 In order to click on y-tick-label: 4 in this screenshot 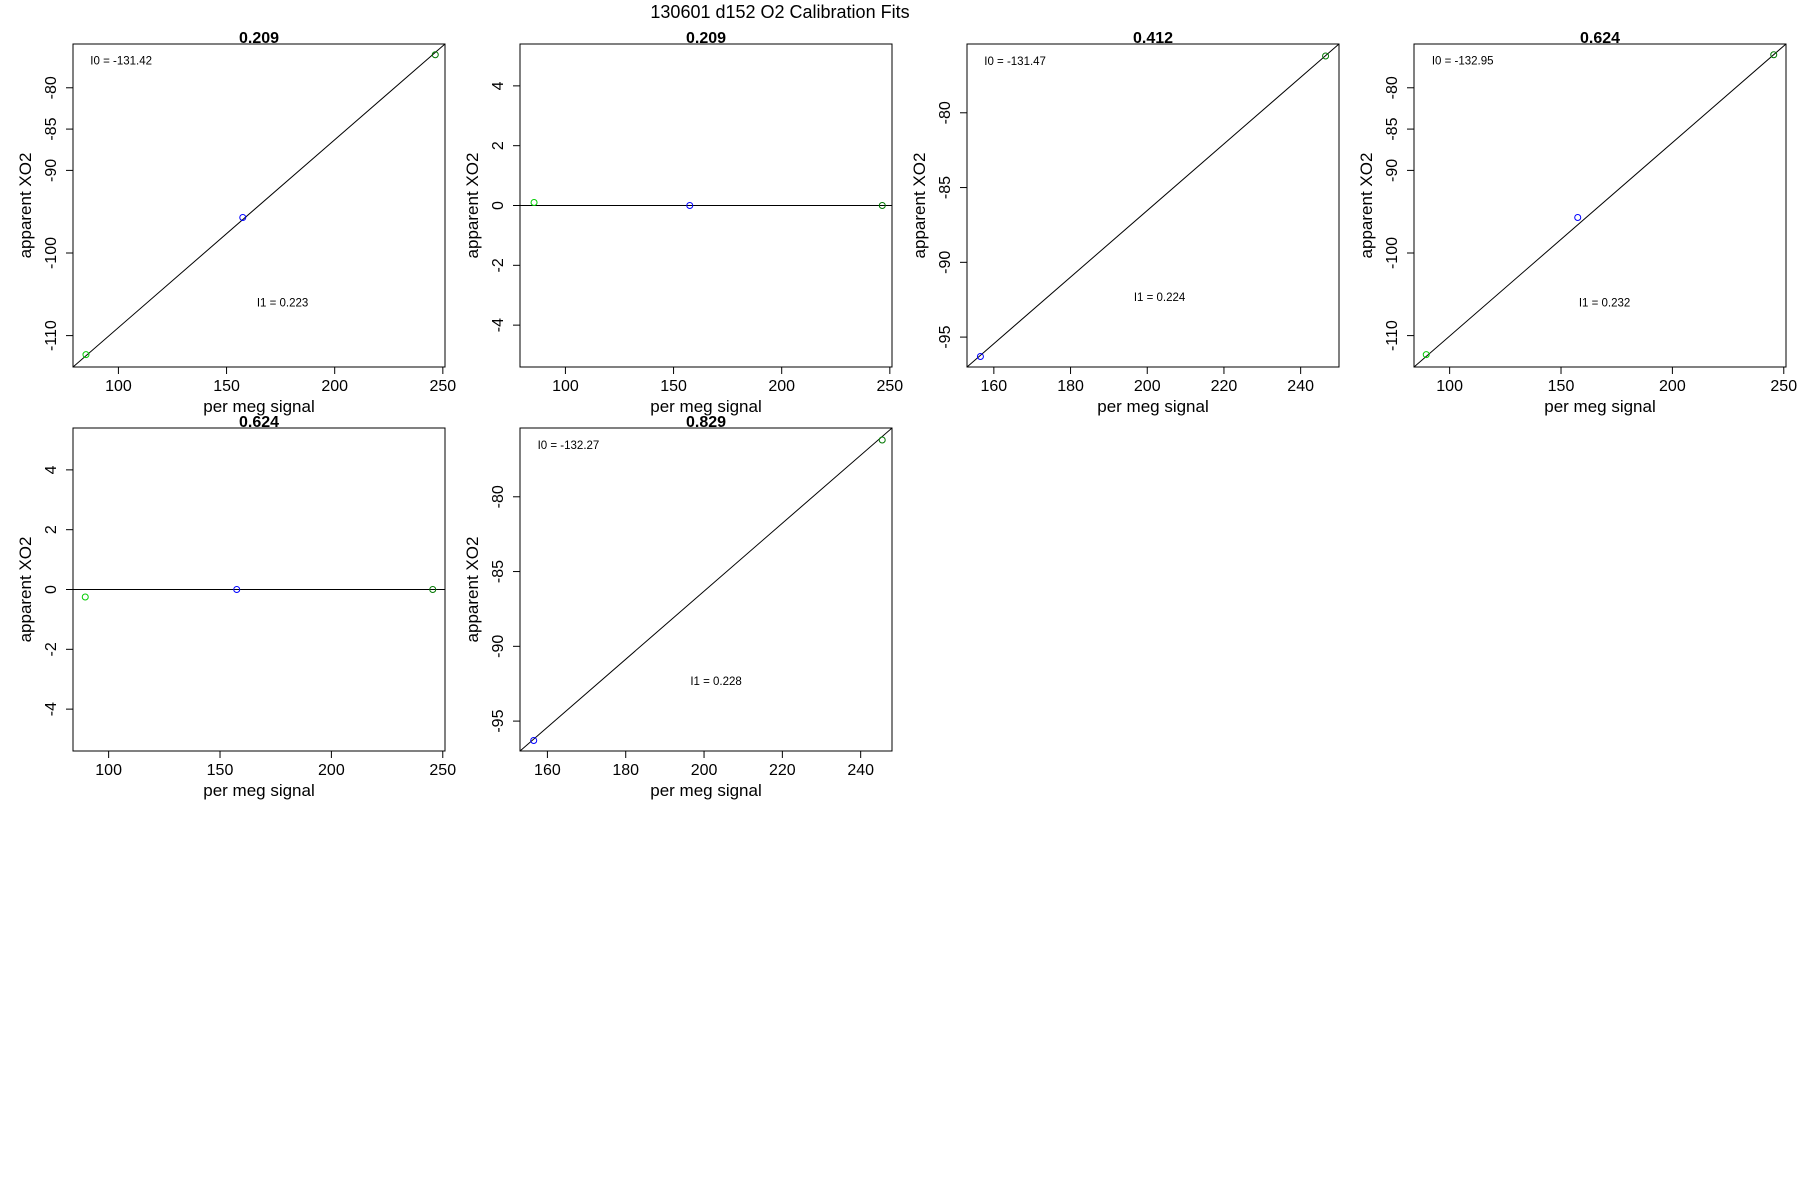, I will do `click(51, 469)`.